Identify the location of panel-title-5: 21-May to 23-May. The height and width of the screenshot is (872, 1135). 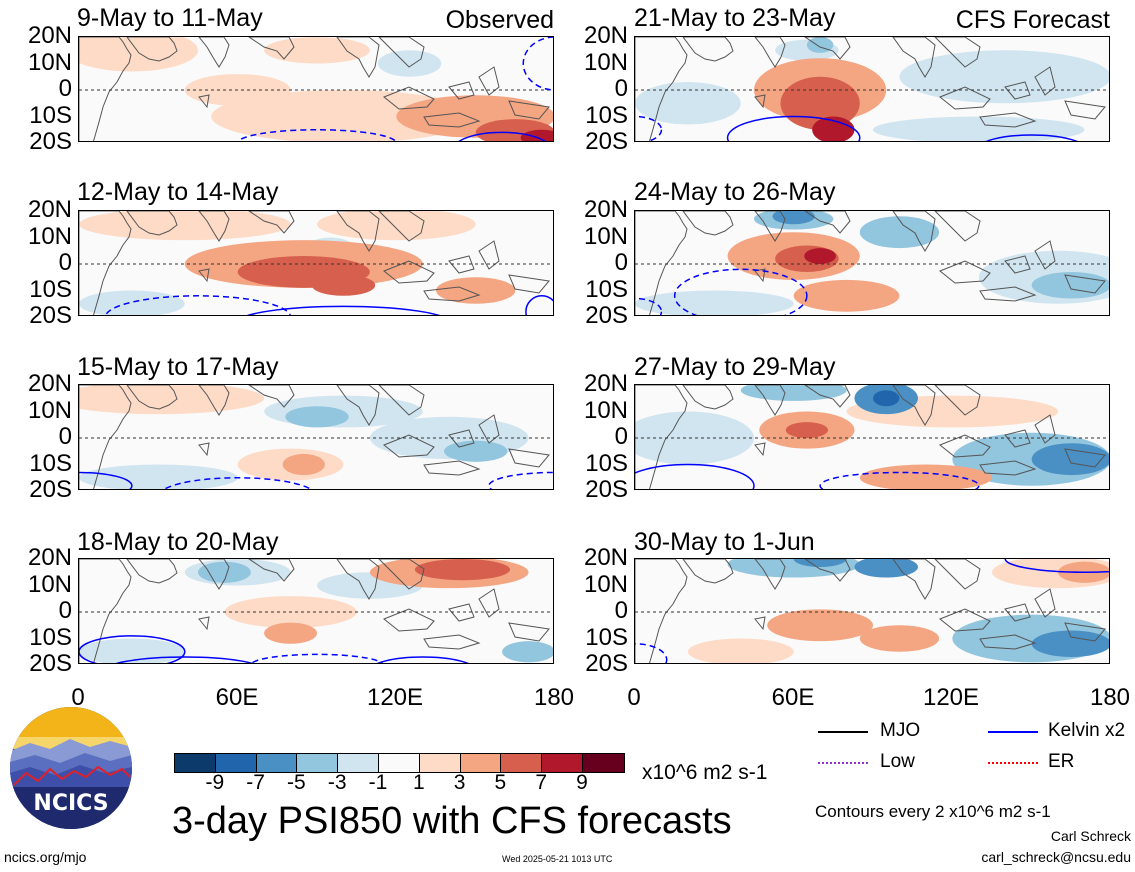
(735, 18).